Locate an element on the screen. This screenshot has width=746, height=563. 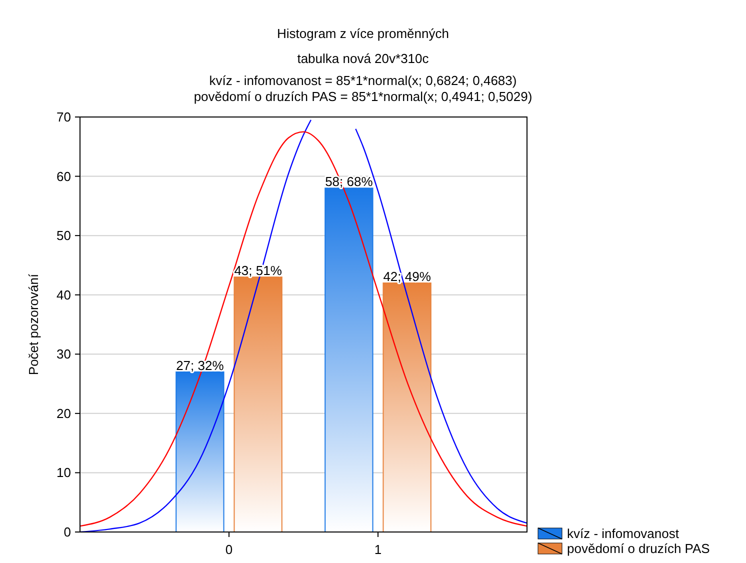
y-tick-label: 70 is located at coordinates (63, 117).